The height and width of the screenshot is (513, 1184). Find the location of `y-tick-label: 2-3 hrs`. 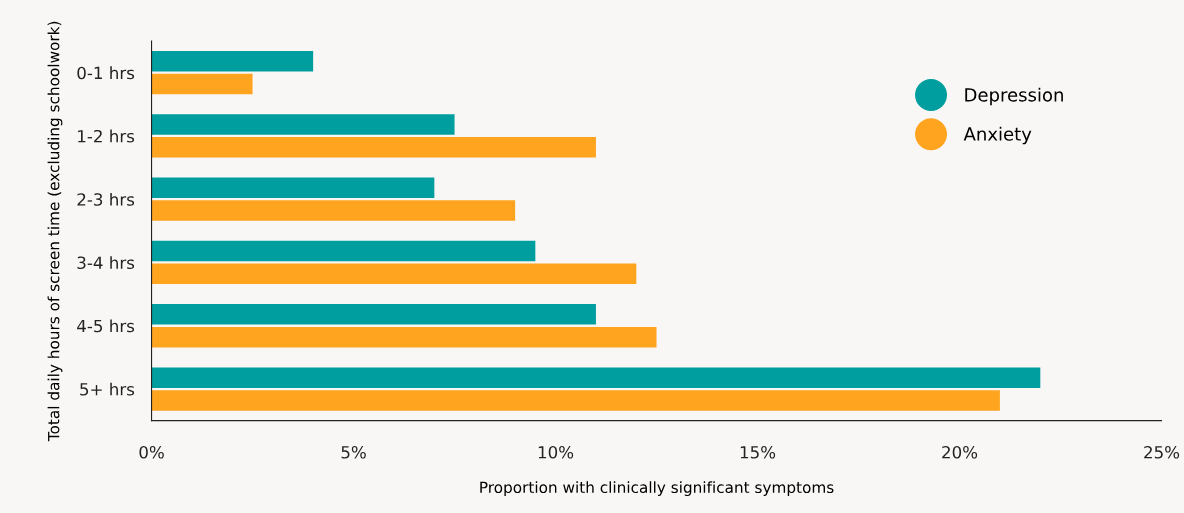

y-tick-label: 2-3 hrs is located at coordinates (106, 199).